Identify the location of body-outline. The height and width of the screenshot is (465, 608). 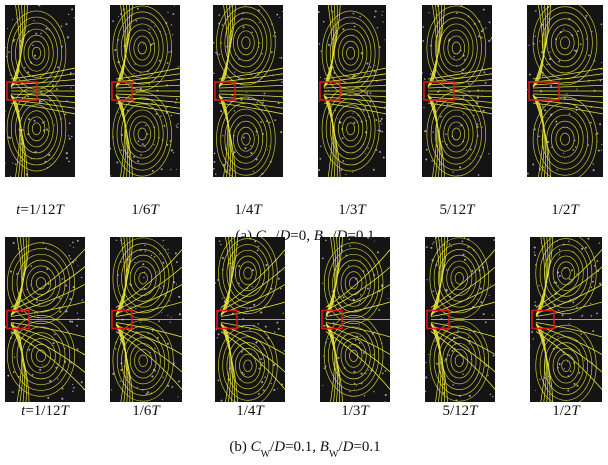
(439, 91).